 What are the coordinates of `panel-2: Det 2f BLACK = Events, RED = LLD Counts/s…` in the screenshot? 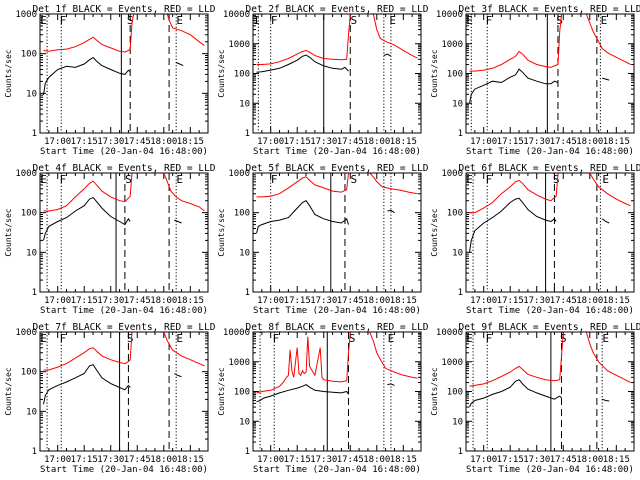 It's located at (323, 80).